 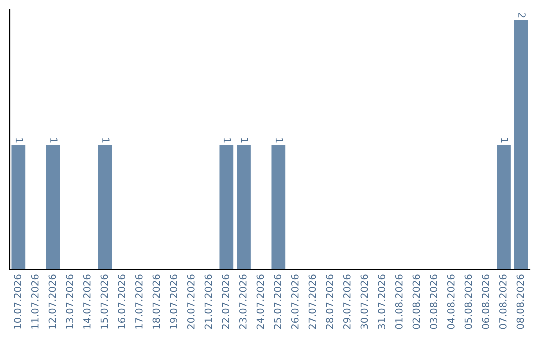 What do you see at coordinates (382, 302) in the screenshot?
I see `x-tick-label: 31.07.2026` at bounding box center [382, 302].